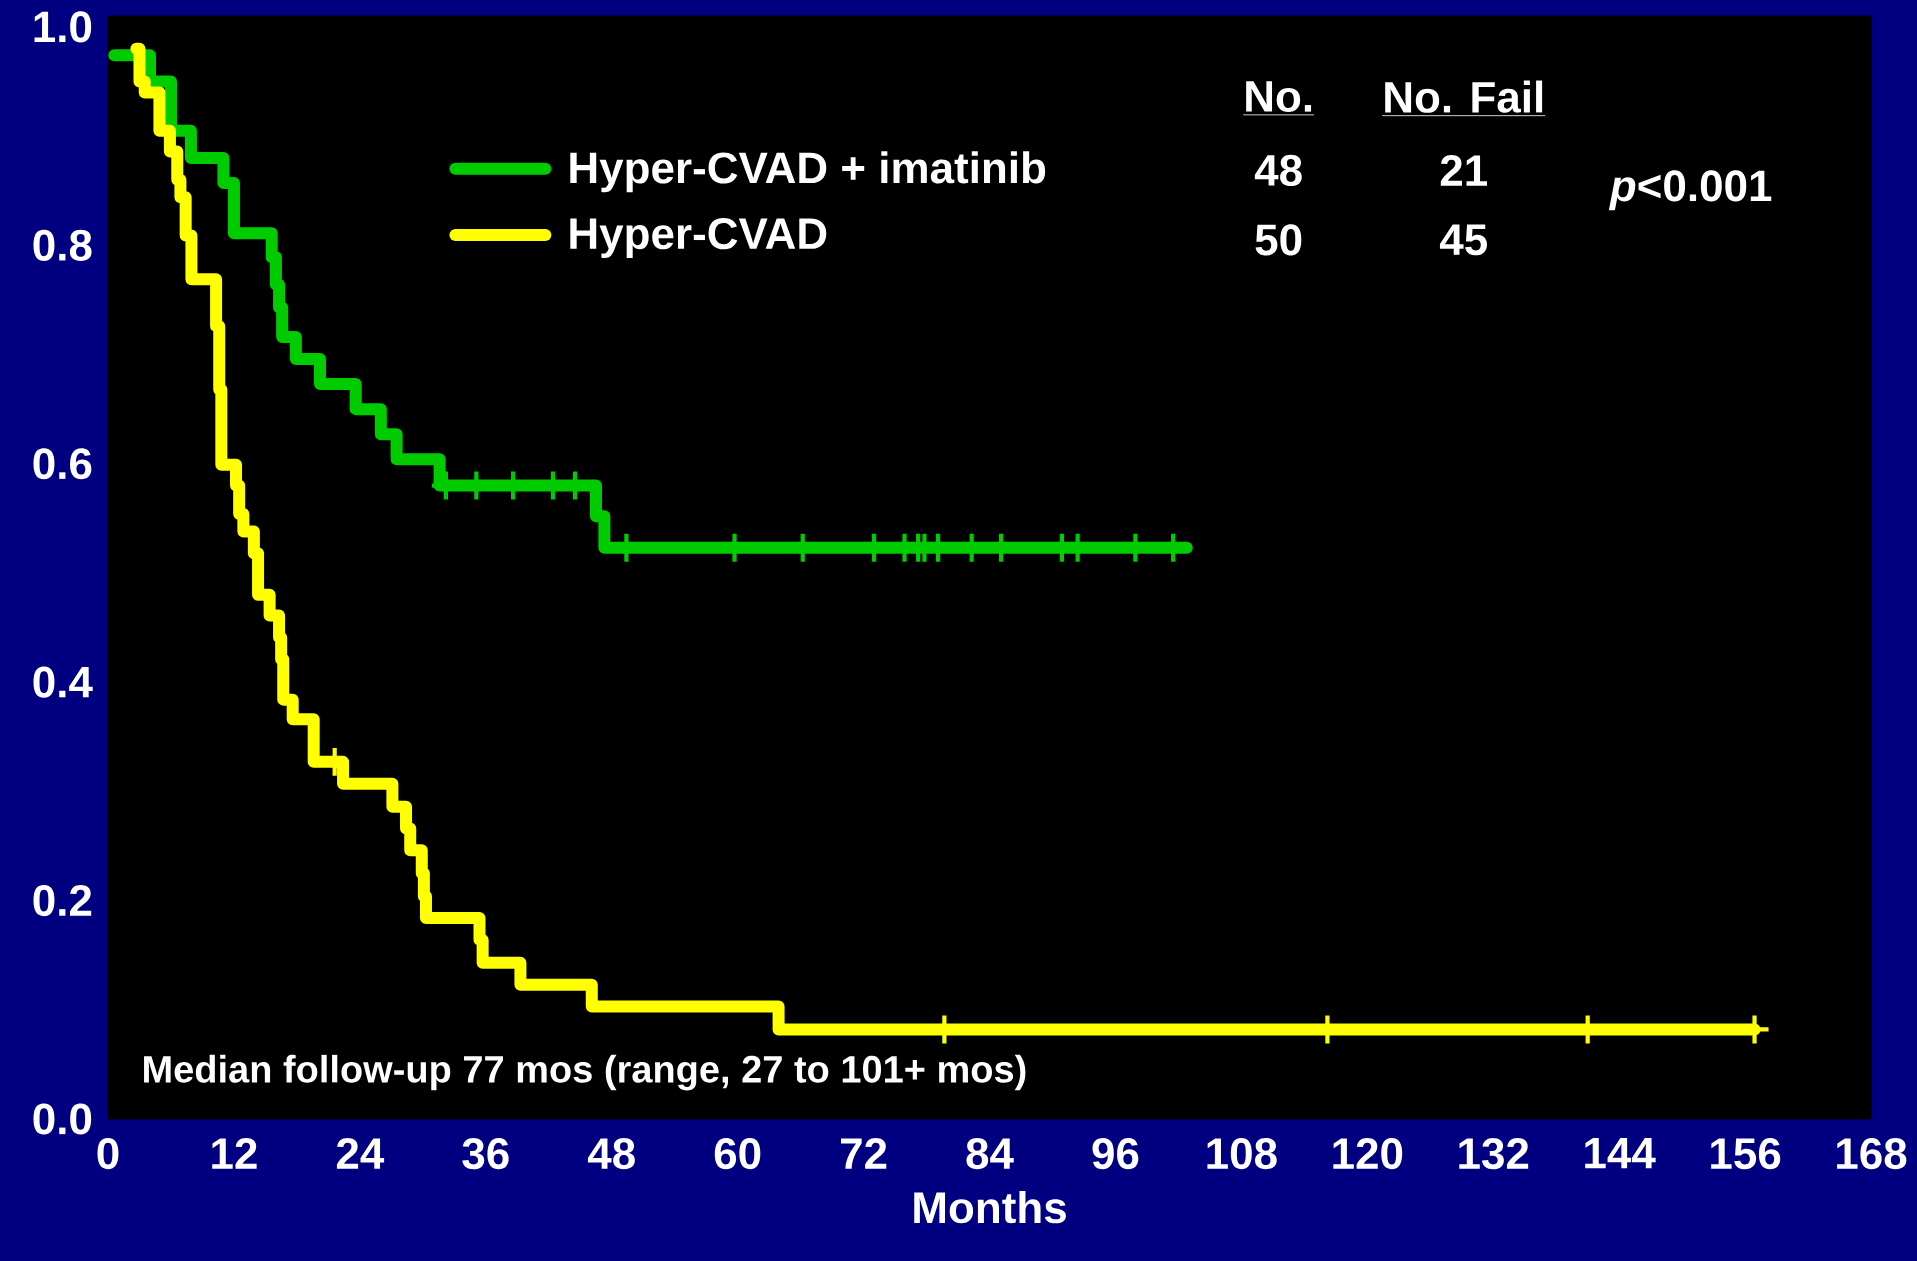 The image size is (1917, 1261). What do you see at coordinates (1463, 240) in the screenshot?
I see `annotation: 45` at bounding box center [1463, 240].